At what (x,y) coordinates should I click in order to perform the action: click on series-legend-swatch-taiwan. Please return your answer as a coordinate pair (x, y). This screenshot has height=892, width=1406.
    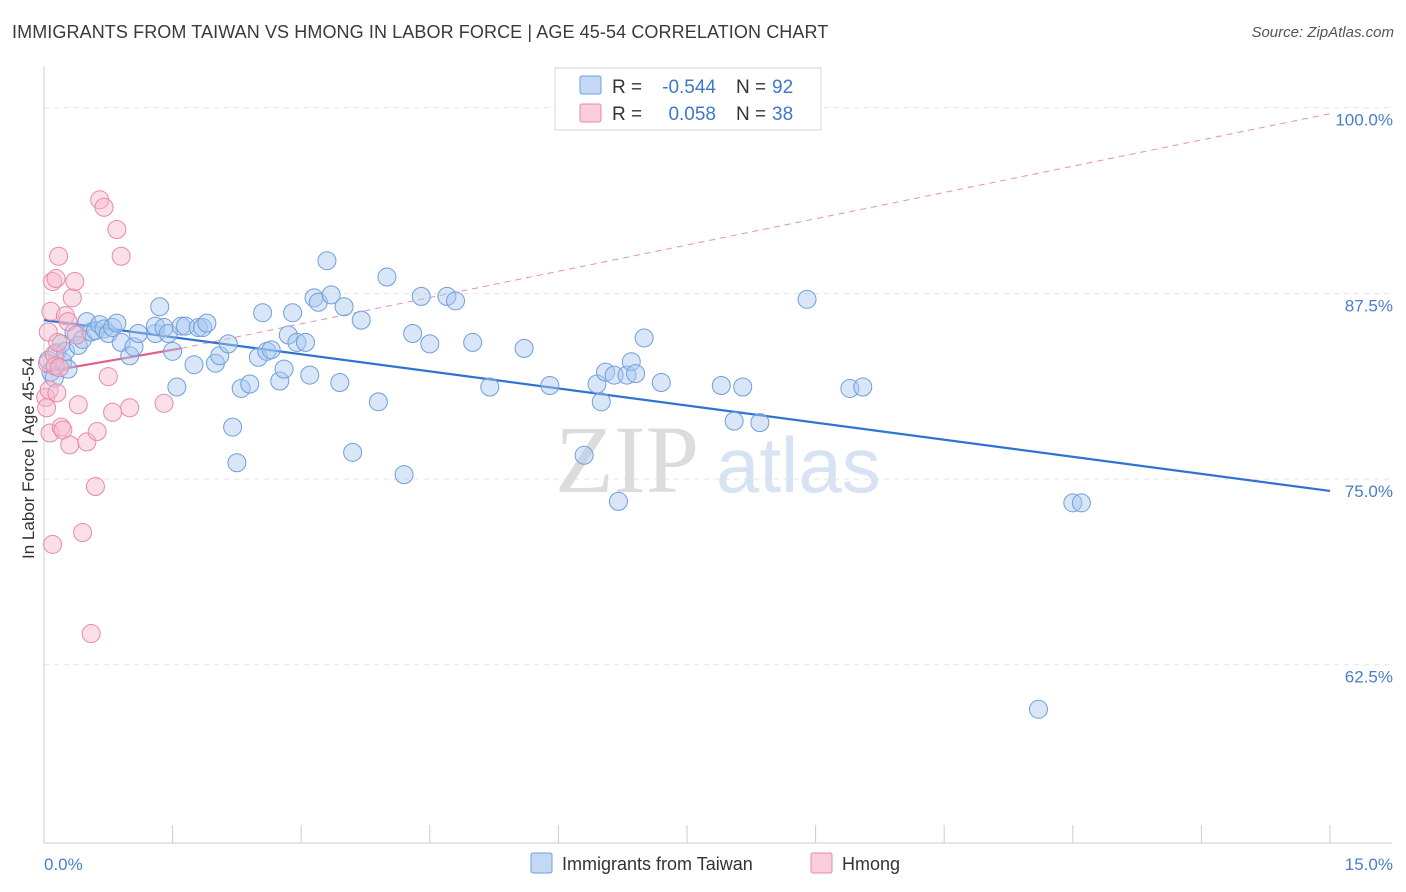
    Looking at the image, I should click on (541, 863).